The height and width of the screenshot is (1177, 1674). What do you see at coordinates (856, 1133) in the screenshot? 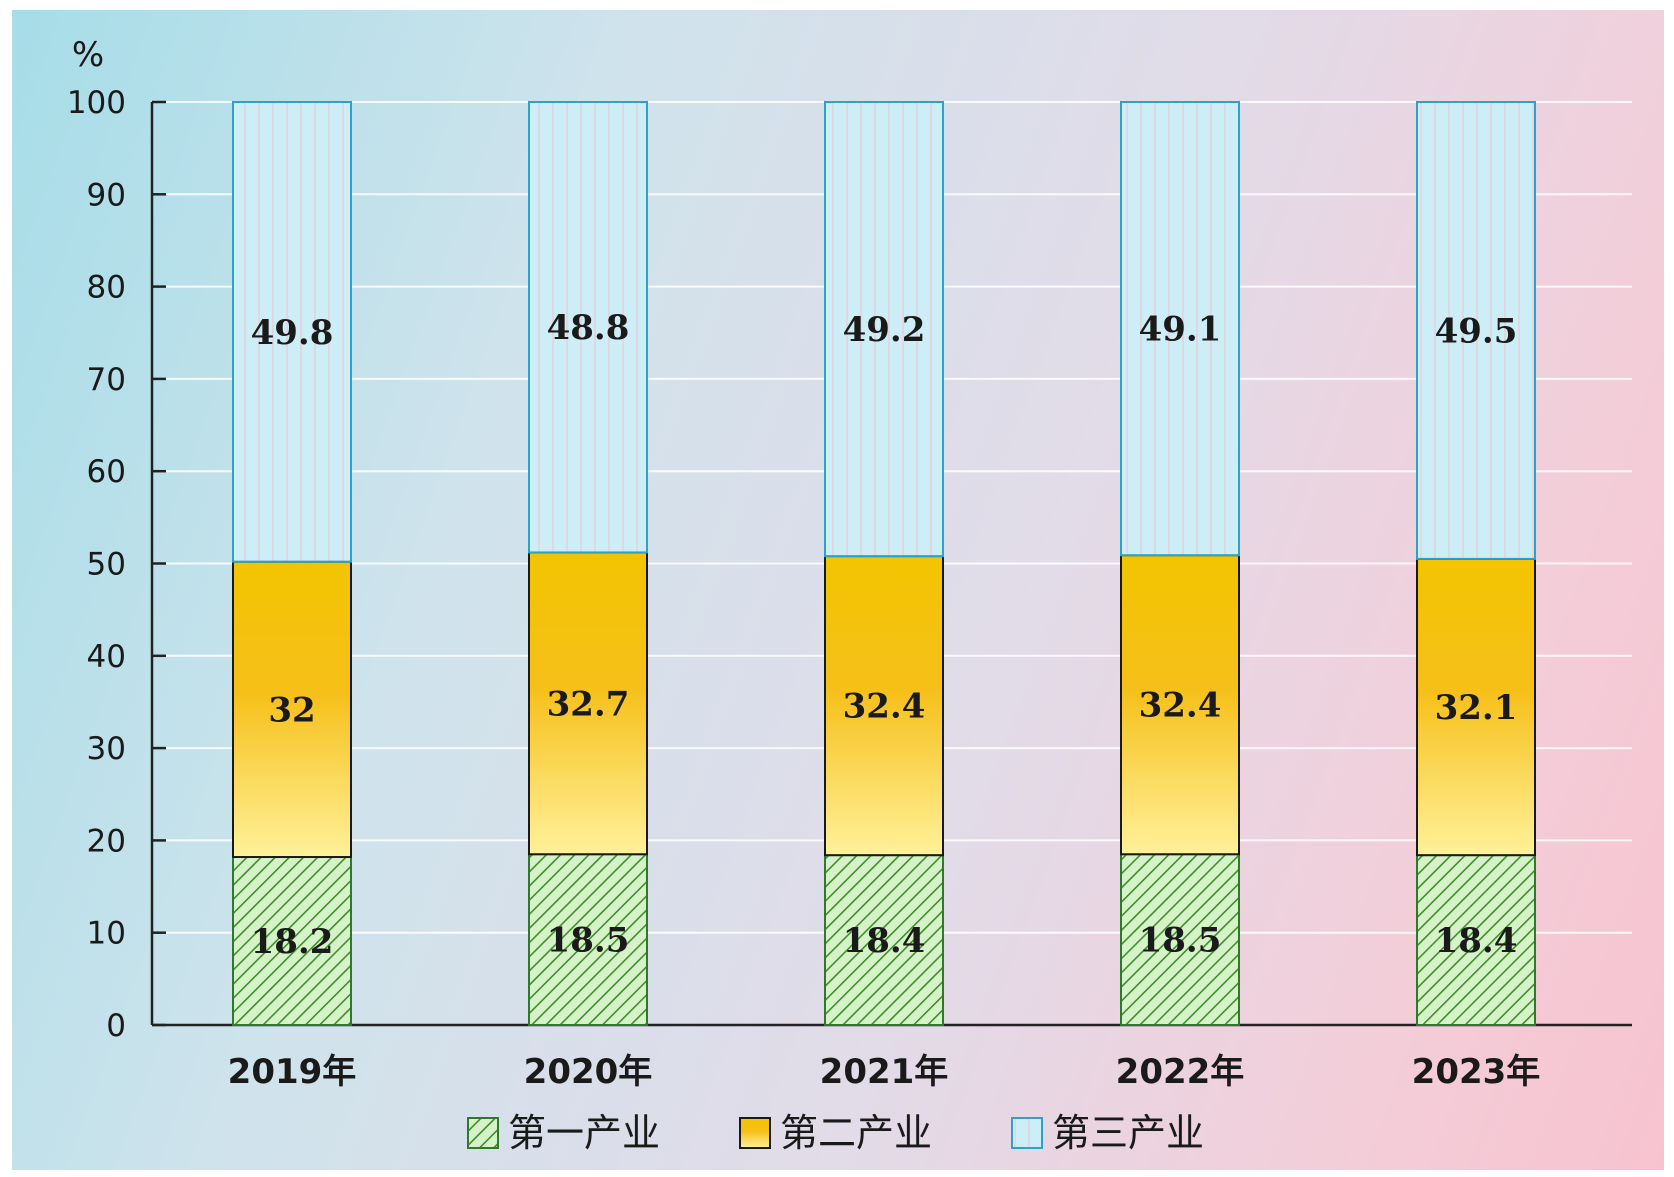
I see `legend-label: 第二产业` at bounding box center [856, 1133].